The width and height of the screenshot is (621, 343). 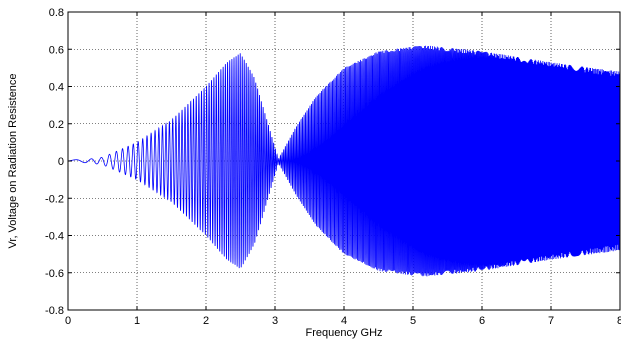 What do you see at coordinates (54, 199) in the screenshot?
I see `y-tick-label: -0.2` at bounding box center [54, 199].